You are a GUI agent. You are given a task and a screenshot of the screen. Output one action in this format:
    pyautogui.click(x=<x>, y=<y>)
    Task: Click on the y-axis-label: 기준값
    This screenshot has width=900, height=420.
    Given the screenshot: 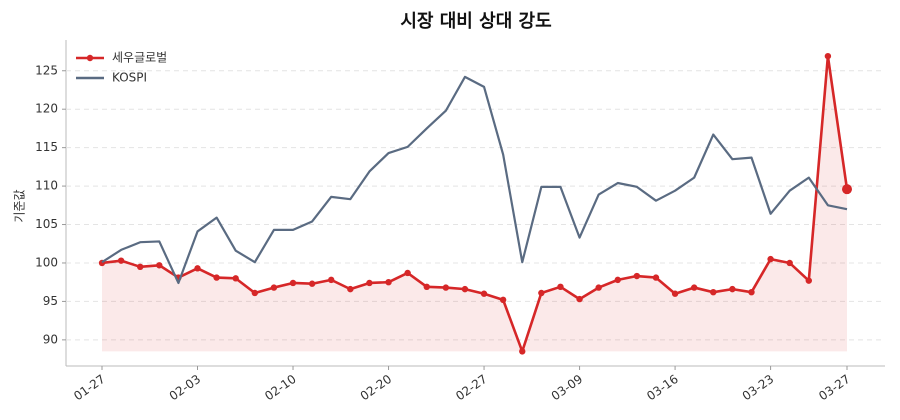 What is the action you would take?
    pyautogui.click(x=20, y=205)
    